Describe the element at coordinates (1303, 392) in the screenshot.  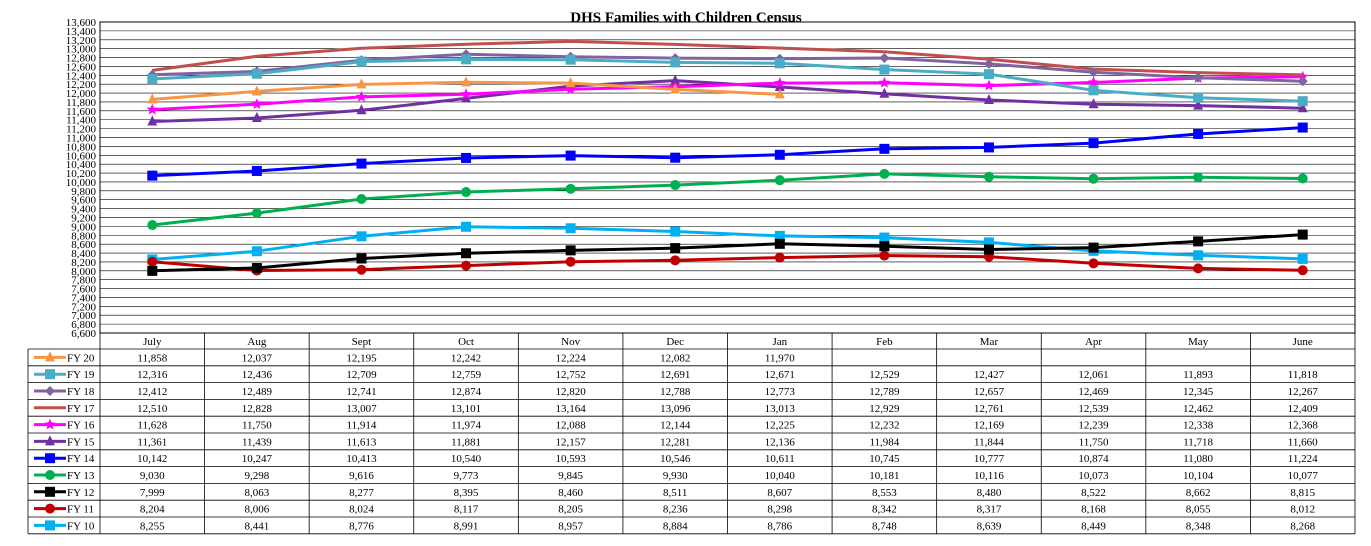
I see `data-label: 12,267` at that location.